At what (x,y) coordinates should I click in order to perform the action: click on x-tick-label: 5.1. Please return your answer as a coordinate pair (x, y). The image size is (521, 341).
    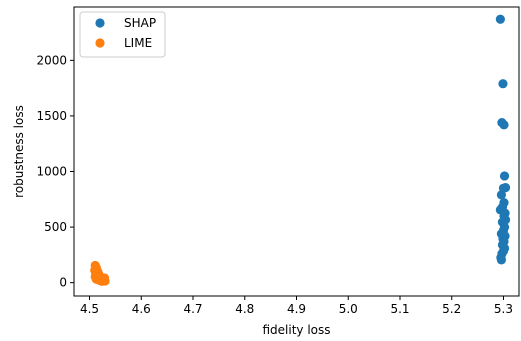
    Looking at the image, I should click on (399, 309).